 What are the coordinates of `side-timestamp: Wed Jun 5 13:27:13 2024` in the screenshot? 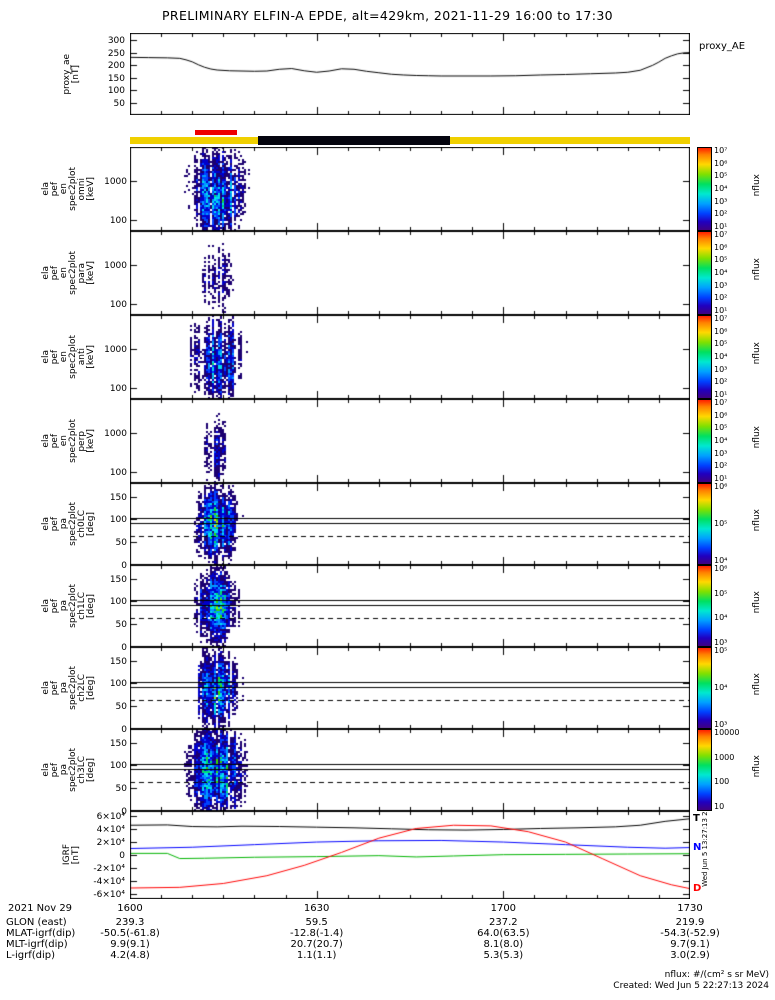 It's located at (705, 842).